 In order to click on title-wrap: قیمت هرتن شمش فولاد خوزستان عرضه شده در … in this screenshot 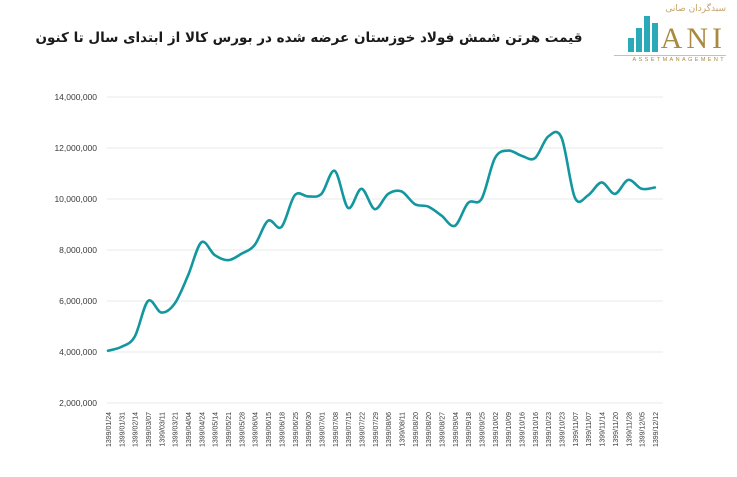, I will do `click(309, 38)`.